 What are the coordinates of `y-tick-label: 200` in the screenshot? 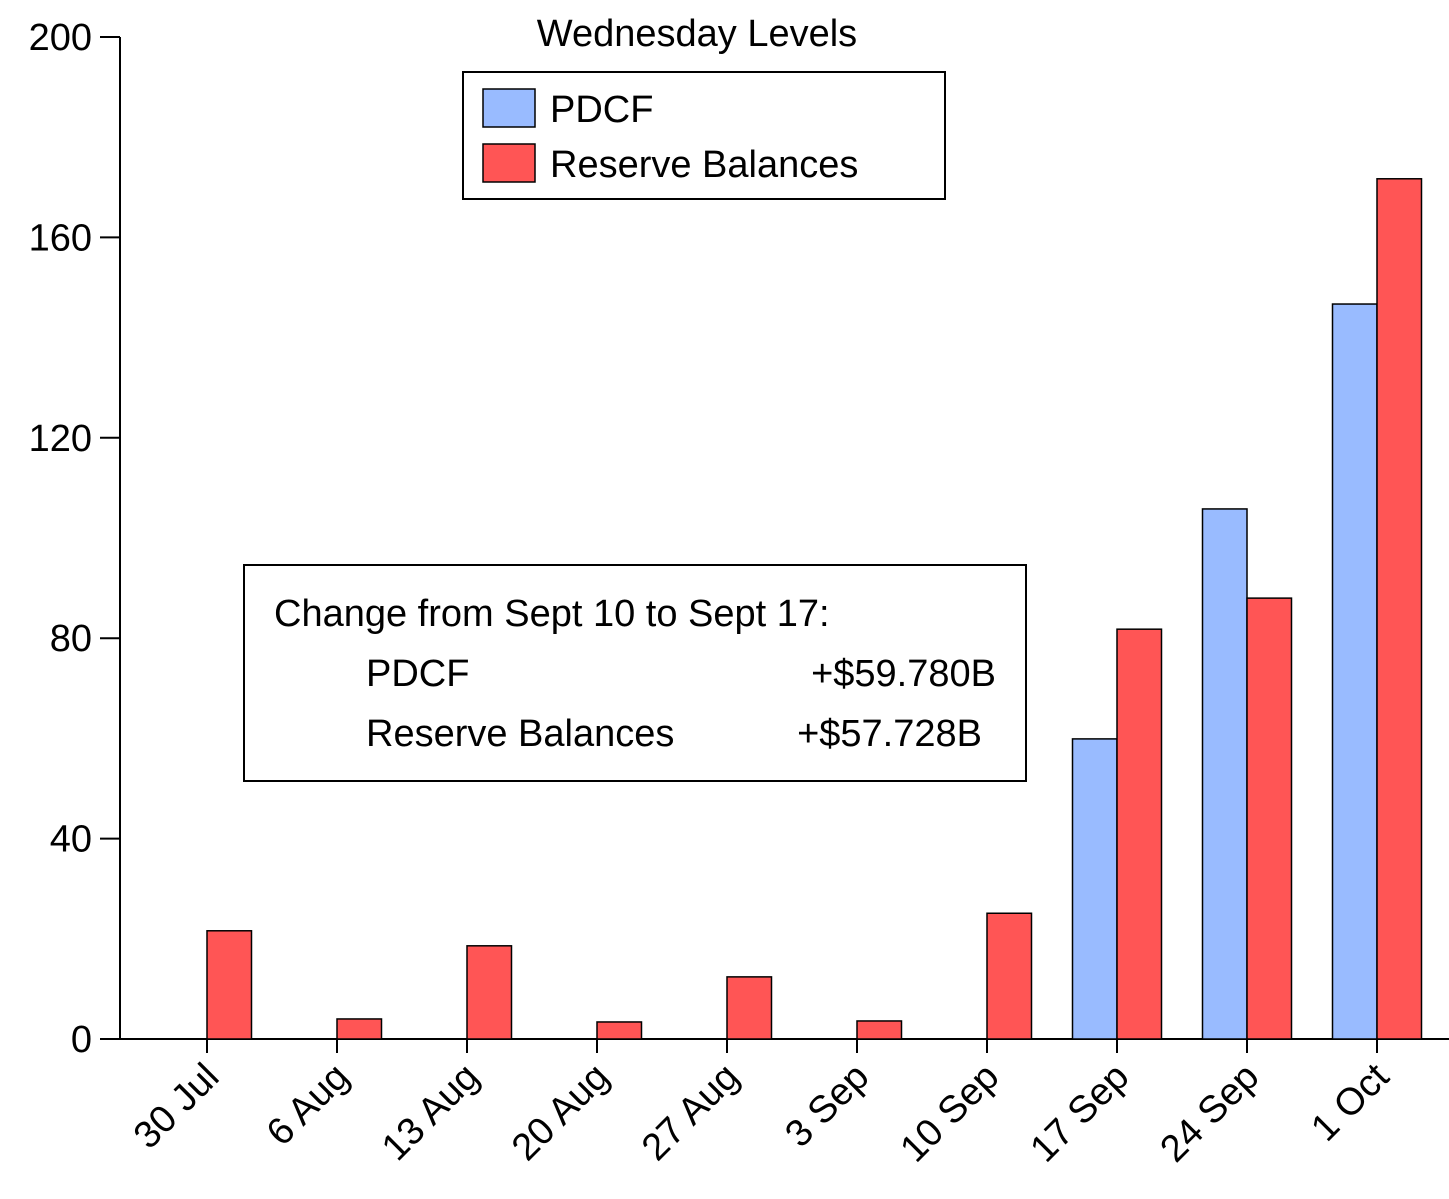 It's located at (60, 38).